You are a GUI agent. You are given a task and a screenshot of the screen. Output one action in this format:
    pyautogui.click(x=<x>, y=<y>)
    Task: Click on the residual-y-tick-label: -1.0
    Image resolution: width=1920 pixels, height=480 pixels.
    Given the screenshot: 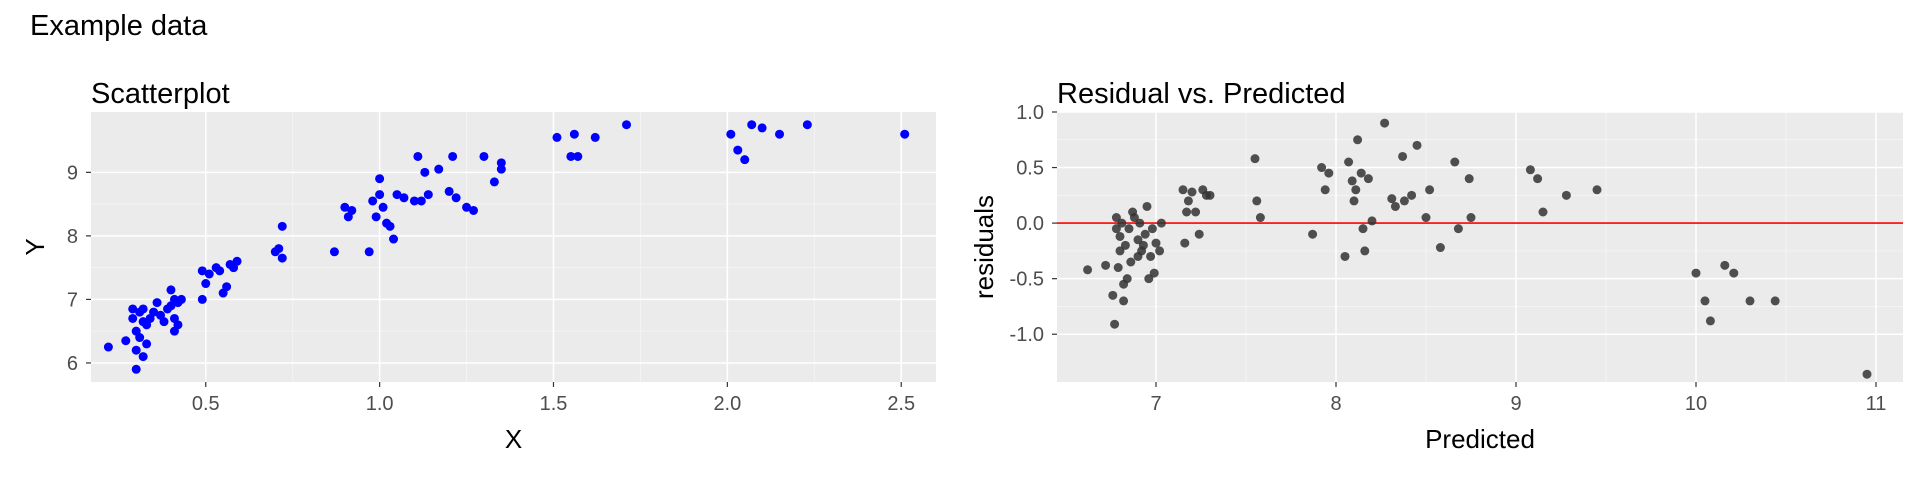 What is the action you would take?
    pyautogui.click(x=1027, y=335)
    